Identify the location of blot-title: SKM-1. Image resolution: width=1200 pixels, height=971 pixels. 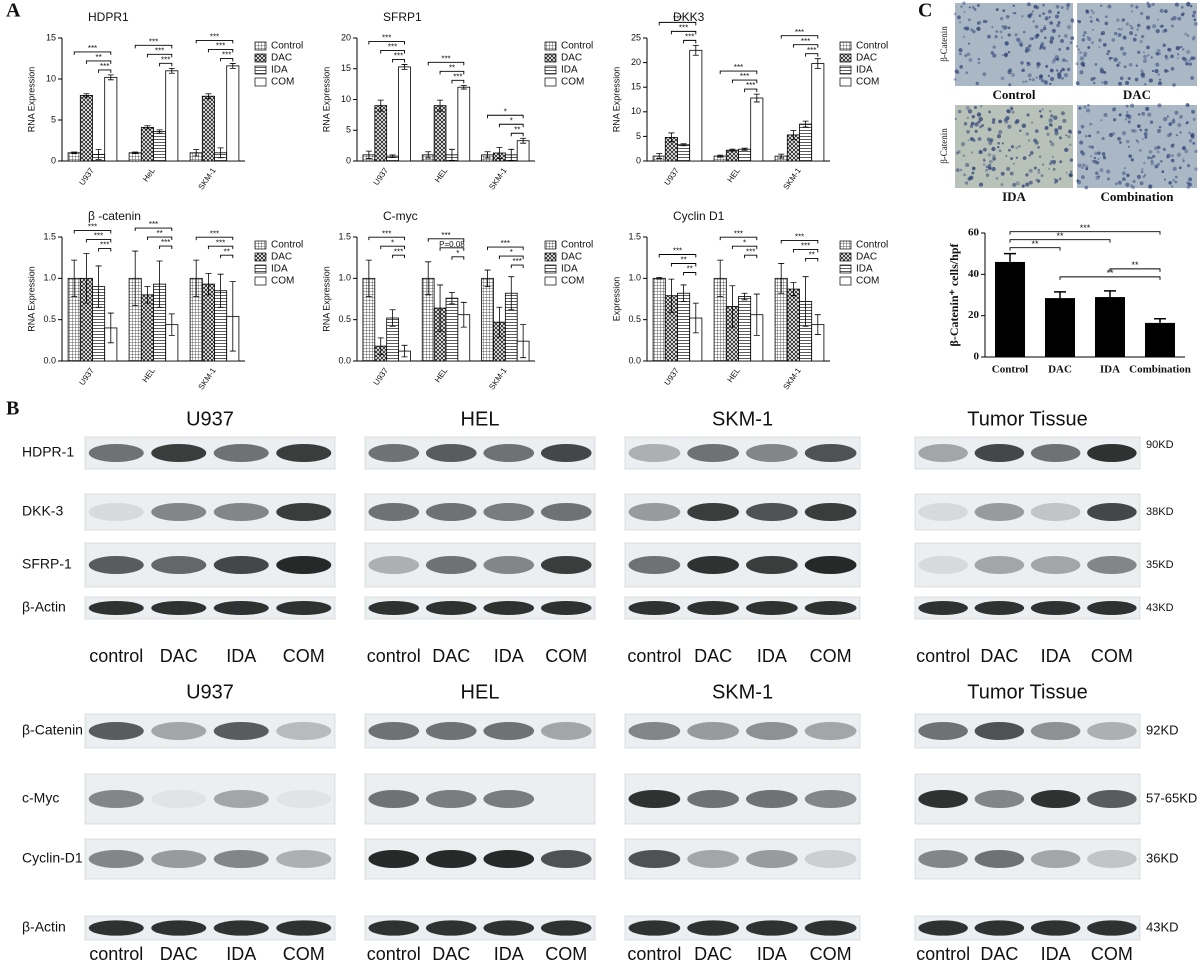
(742, 419).